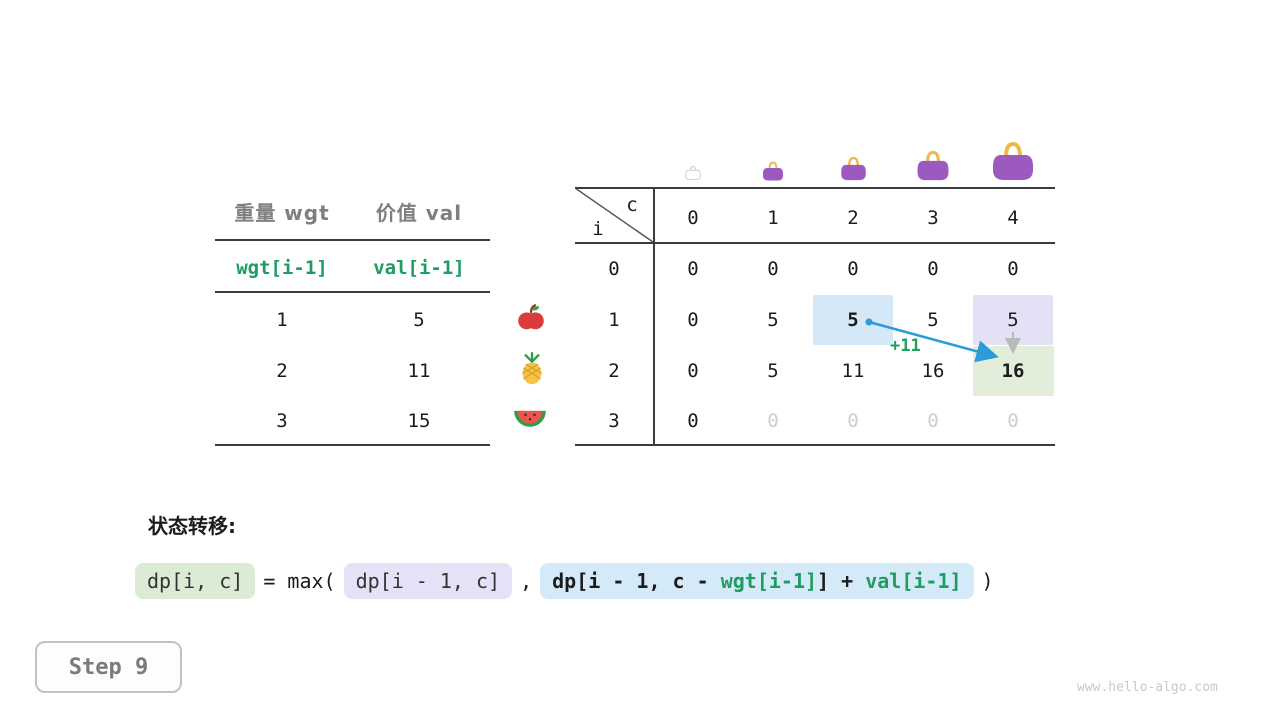 This screenshot has height=720, width=1280. I want to click on dp-cell-current: 16, so click(1013, 371).